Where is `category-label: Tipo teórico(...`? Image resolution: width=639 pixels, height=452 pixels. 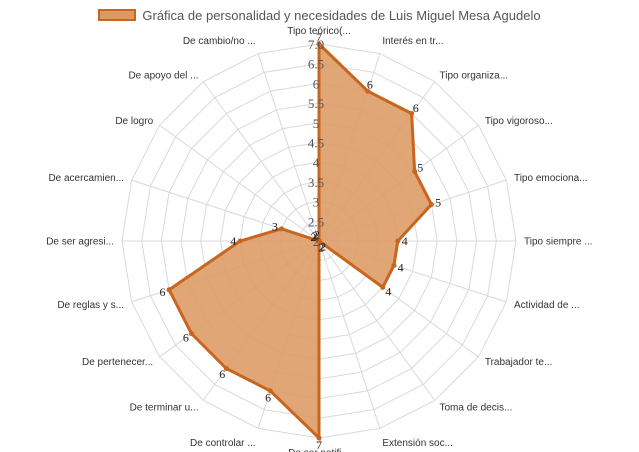 category-label: Tipo teórico(... is located at coordinates (319, 31).